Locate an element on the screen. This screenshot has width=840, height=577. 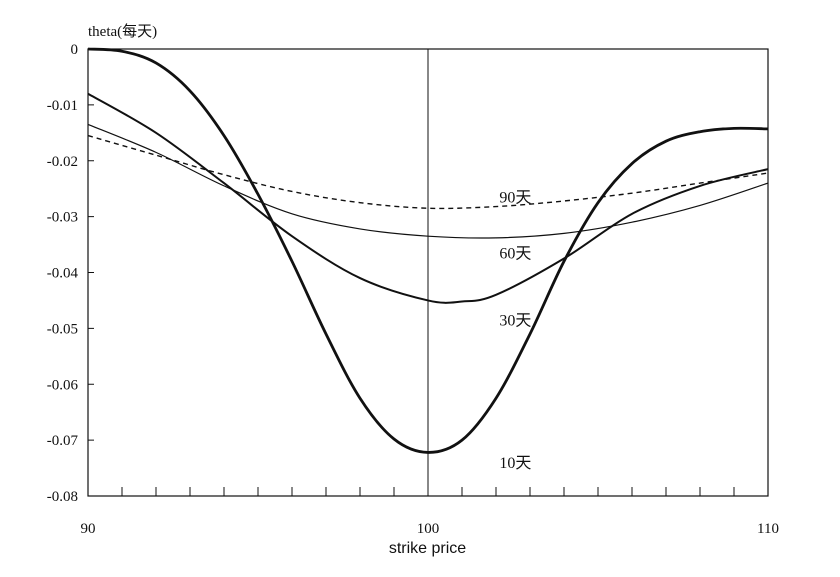
y-tick-label: -0.05 is located at coordinates (62, 329).